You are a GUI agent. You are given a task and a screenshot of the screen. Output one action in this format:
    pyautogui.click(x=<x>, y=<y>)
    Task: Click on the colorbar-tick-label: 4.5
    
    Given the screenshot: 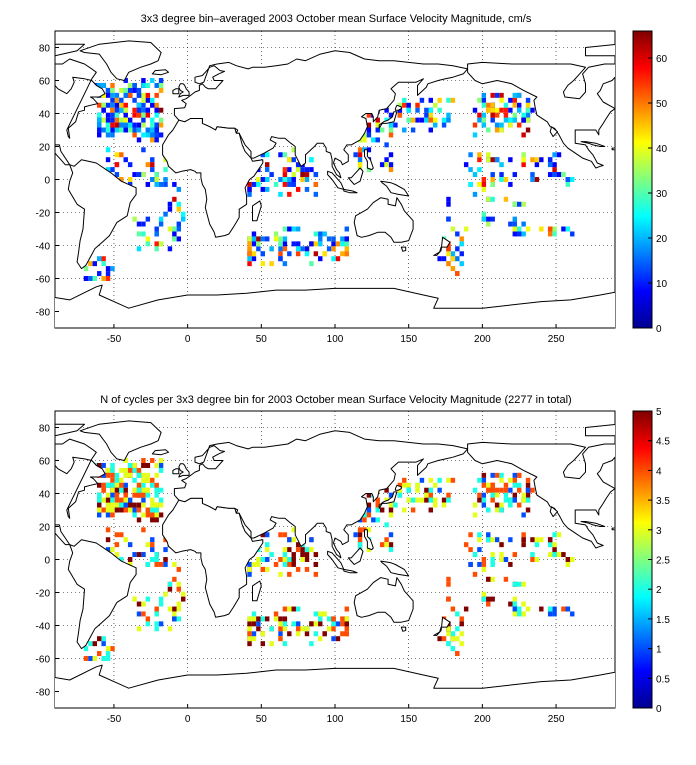 What is the action you would take?
    pyautogui.click(x=663, y=442)
    